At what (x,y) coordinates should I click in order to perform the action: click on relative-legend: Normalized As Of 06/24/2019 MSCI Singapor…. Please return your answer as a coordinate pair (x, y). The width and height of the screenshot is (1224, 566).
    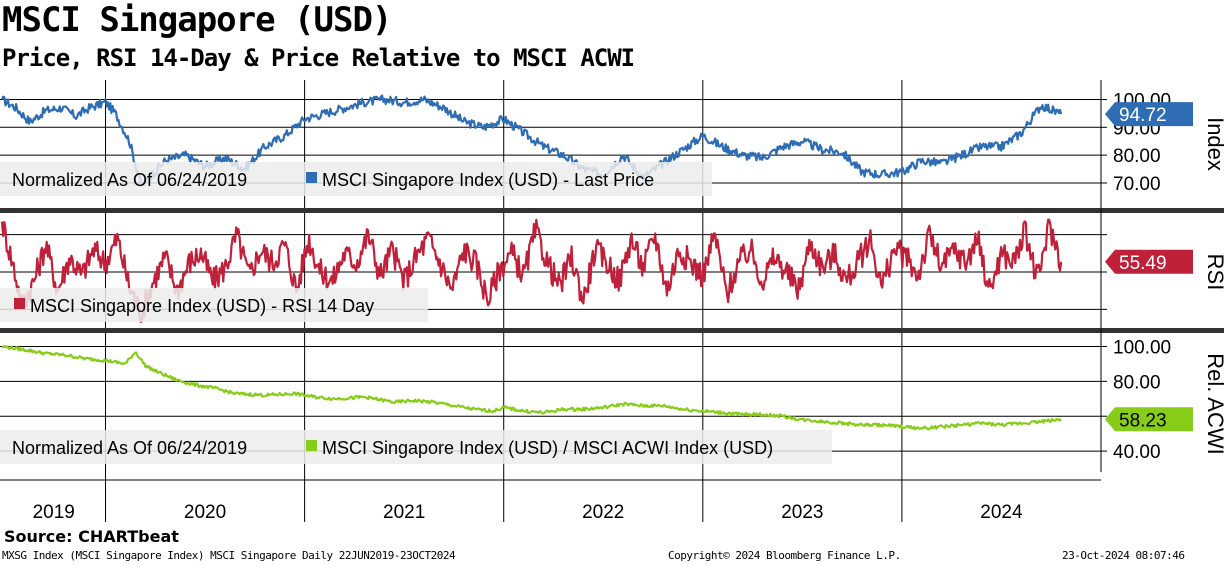
    Looking at the image, I should click on (416, 447).